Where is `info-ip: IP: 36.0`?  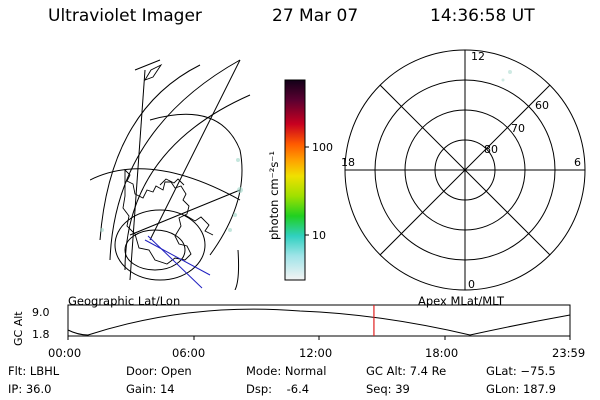 info-ip: IP: 36.0 is located at coordinates (30, 389).